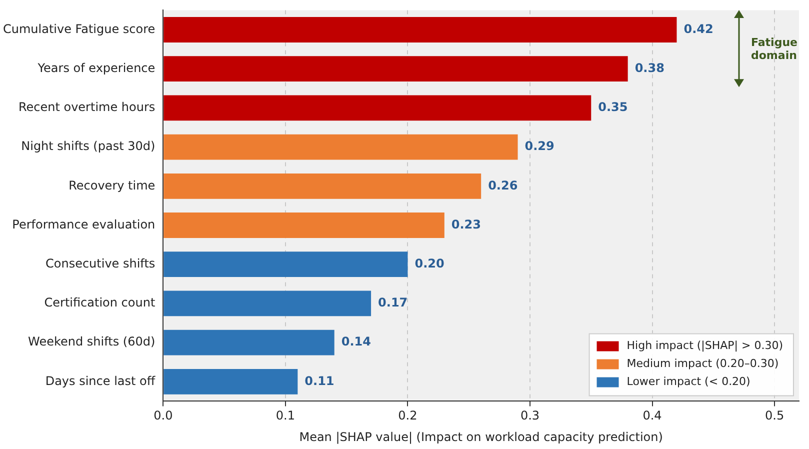 Image resolution: width=809 pixels, height=449 pixels. What do you see at coordinates (92, 341) in the screenshot?
I see `y-tick-label: Weekend shifts (60d)` at bounding box center [92, 341].